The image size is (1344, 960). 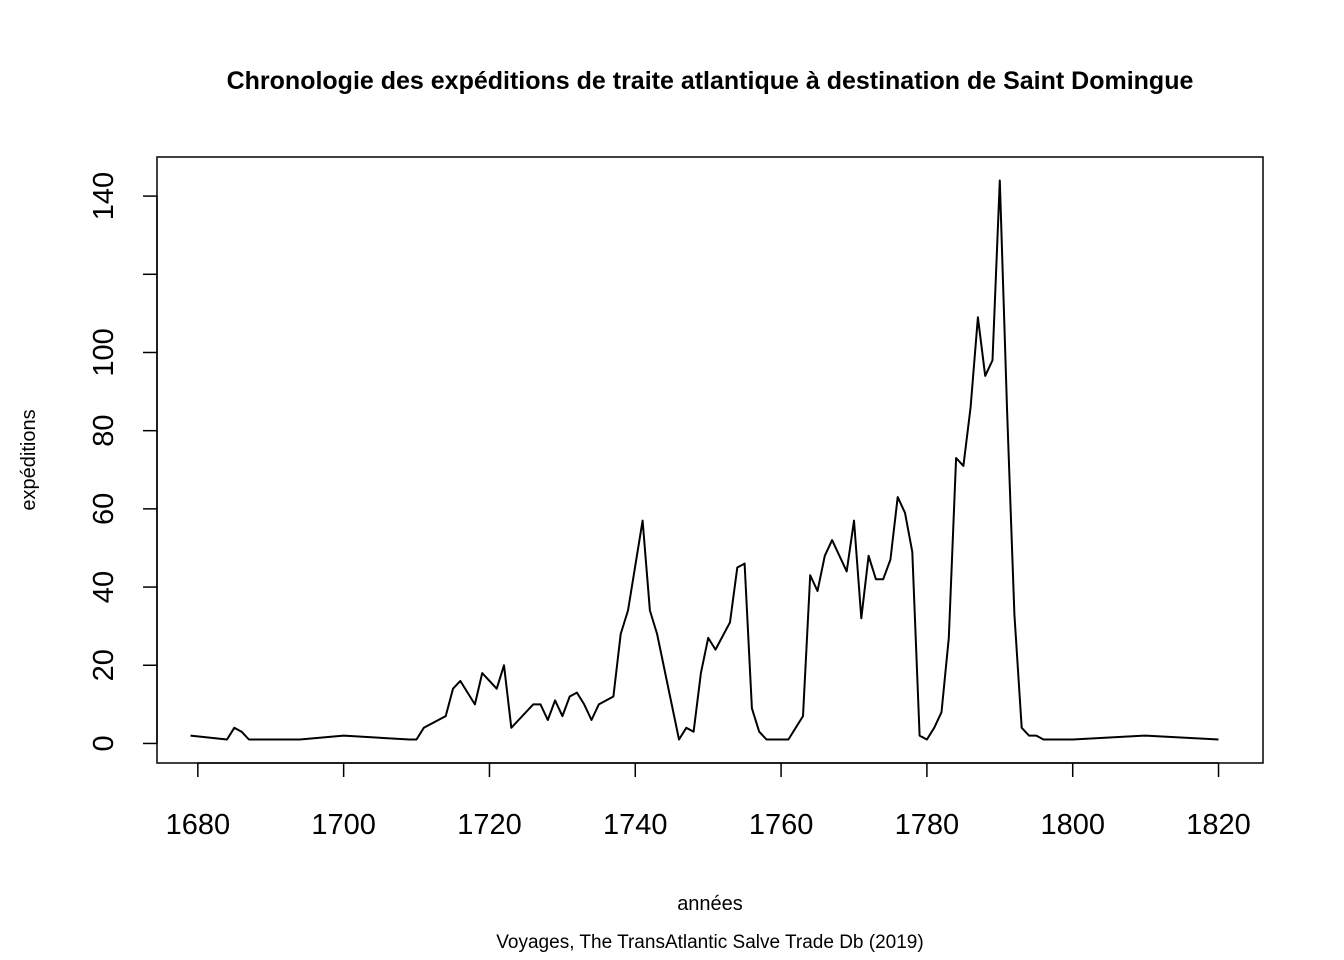 I want to click on x-tick-label: 1680, so click(x=198, y=825).